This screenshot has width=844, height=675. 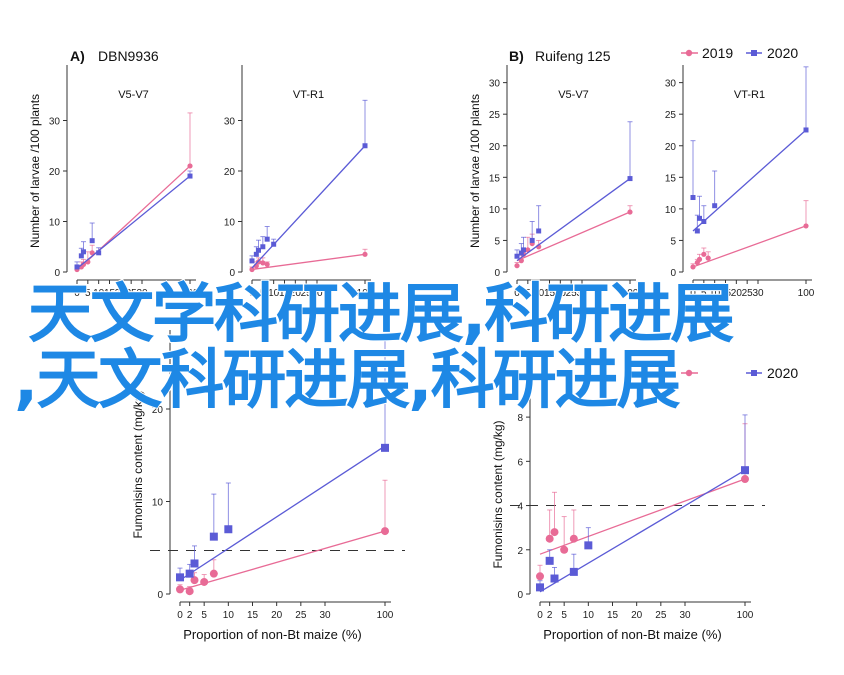 What do you see at coordinates (381, 315) in the screenshot?
I see `overlay-watermark-line-1: 天文学科研进展,科研进展` at bounding box center [381, 315].